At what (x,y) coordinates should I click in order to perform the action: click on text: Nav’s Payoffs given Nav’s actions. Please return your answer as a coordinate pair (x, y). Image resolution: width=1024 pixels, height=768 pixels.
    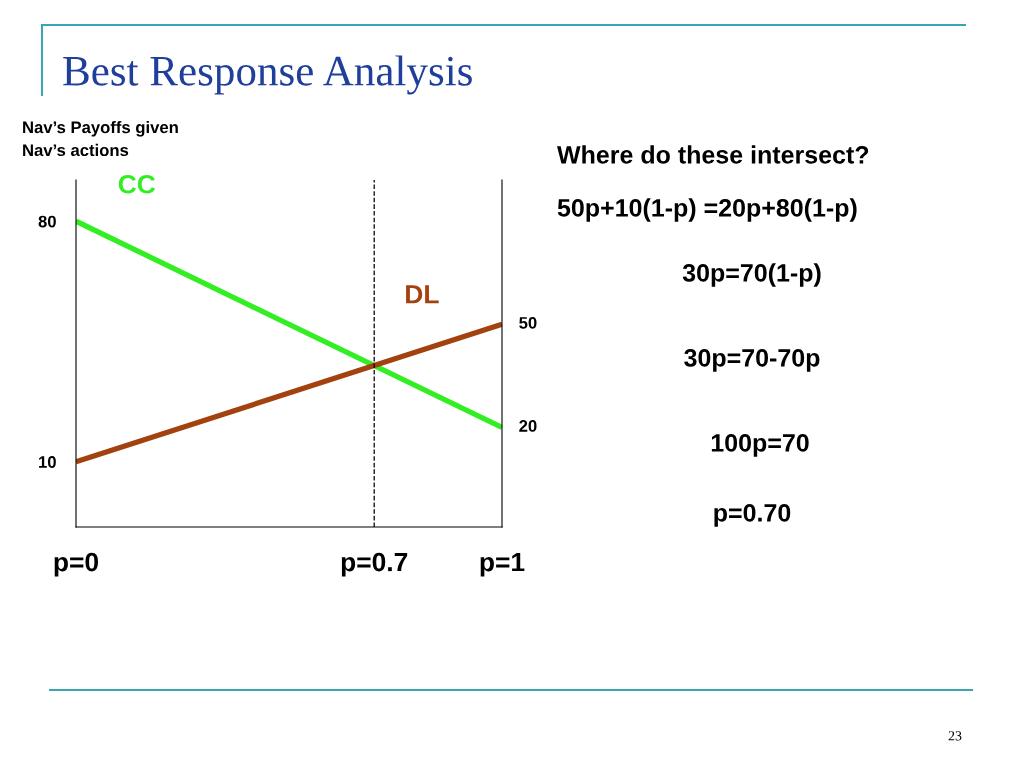
    Looking at the image, I should click on (100, 139).